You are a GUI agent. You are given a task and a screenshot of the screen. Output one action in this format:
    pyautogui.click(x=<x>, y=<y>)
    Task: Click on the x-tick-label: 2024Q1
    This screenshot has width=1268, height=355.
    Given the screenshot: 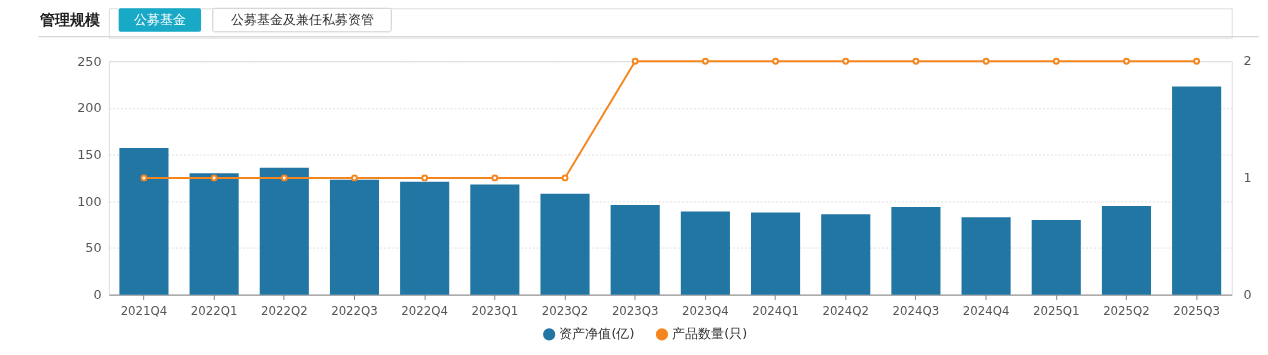 What is the action you would take?
    pyautogui.click(x=775, y=310)
    